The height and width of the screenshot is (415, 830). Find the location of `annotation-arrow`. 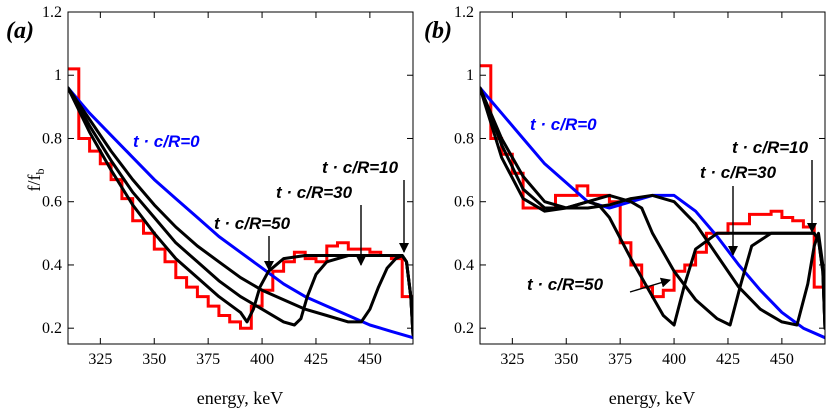

annotation-arrow is located at coordinates (650, 285).